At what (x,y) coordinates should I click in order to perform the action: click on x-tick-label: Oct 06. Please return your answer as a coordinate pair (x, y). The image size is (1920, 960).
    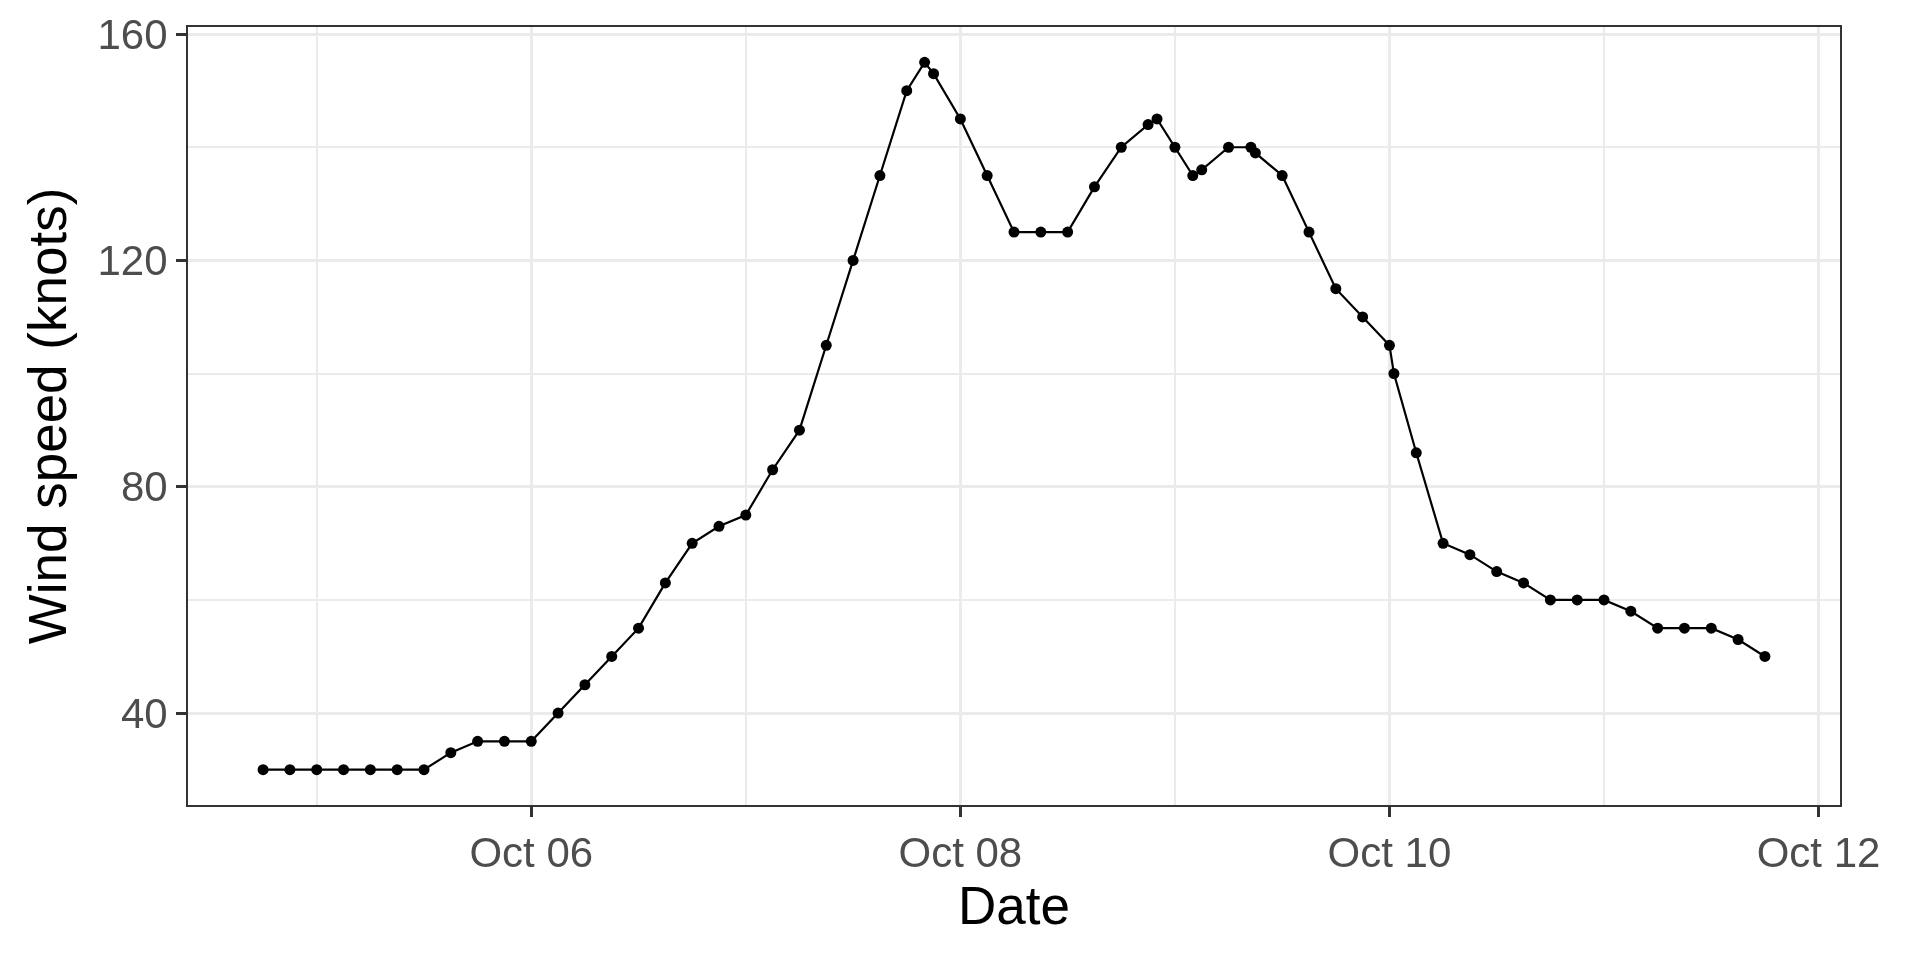
    Looking at the image, I should click on (531, 853).